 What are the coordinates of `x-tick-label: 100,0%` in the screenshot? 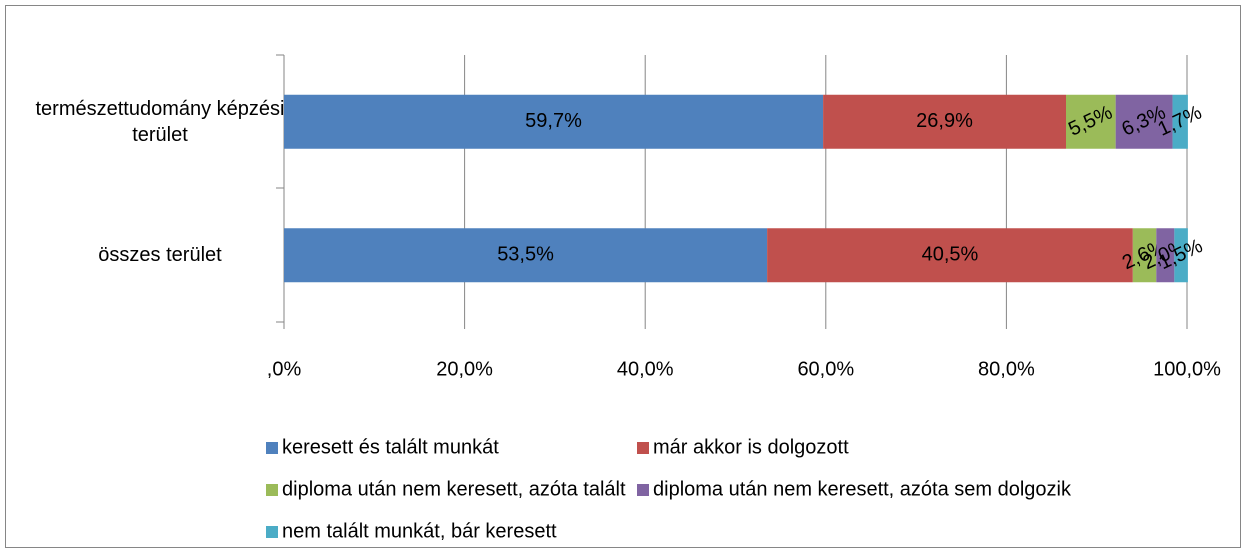 It's located at (1187, 369).